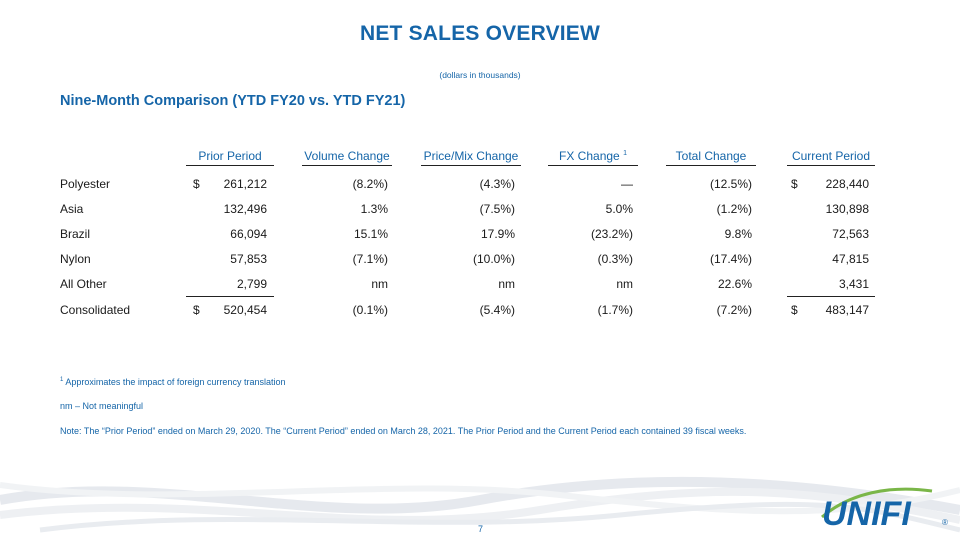 This screenshot has width=960, height=540. I want to click on slide-title: NET SALES OVERVIEW, so click(480, 33).